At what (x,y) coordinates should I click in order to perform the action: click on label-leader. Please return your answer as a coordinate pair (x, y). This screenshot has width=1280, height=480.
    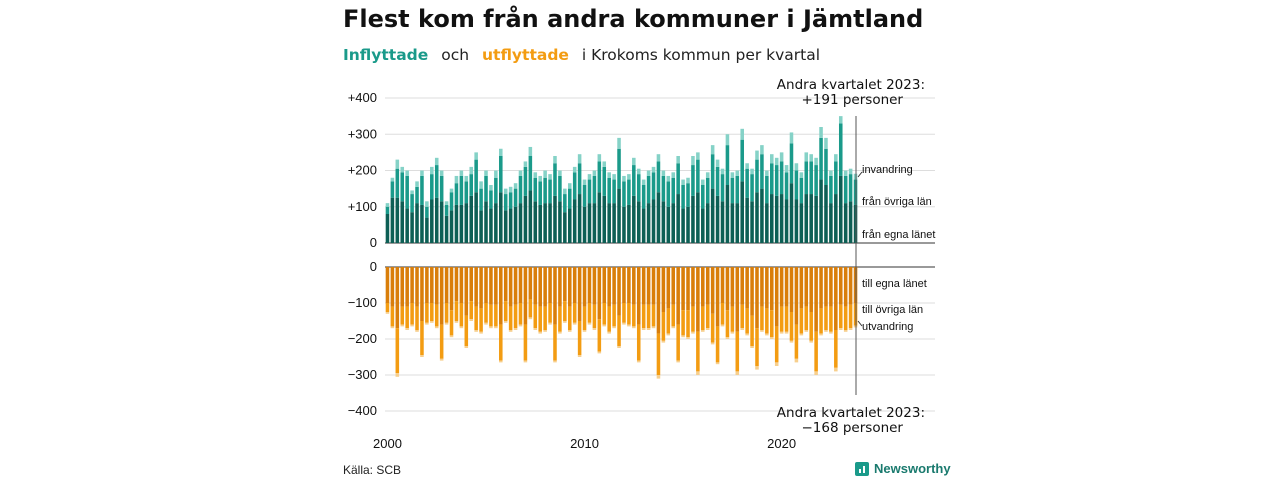
    Looking at the image, I should click on (860, 323).